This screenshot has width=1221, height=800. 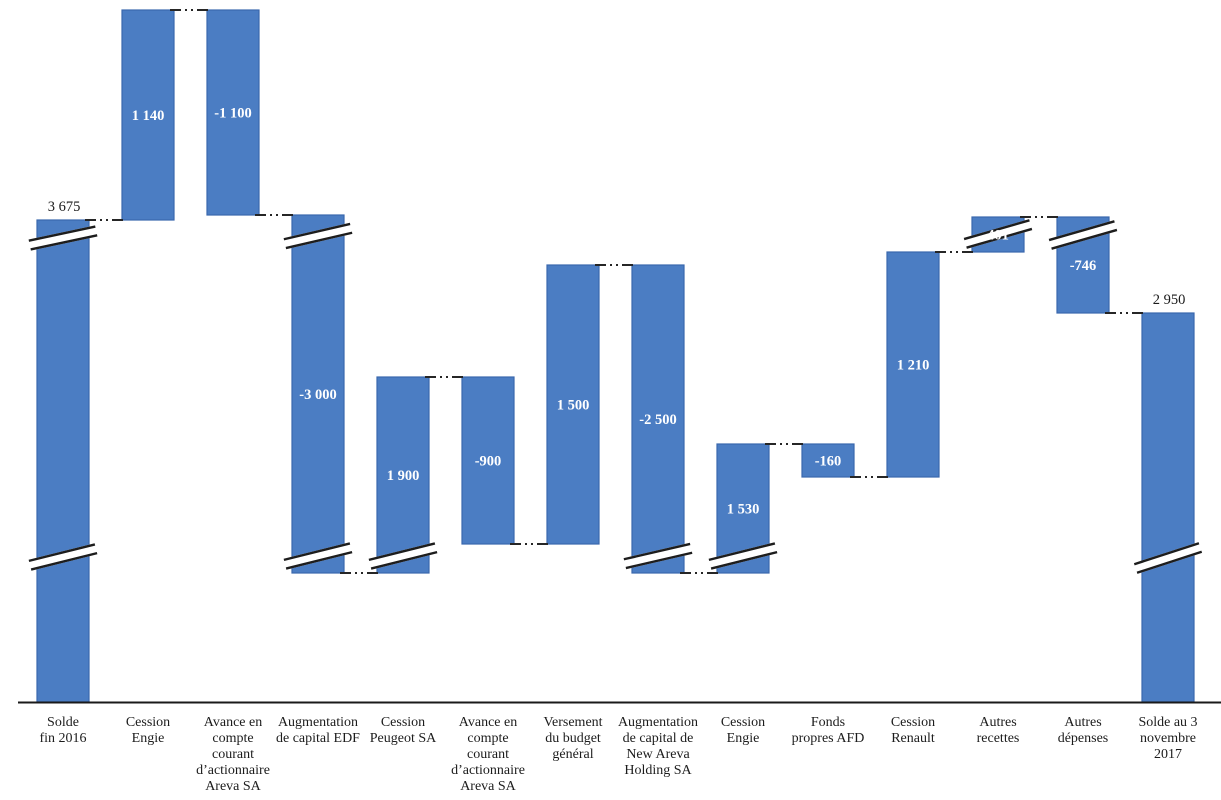 I want to click on category-label-line: Solde, so click(x=63, y=722).